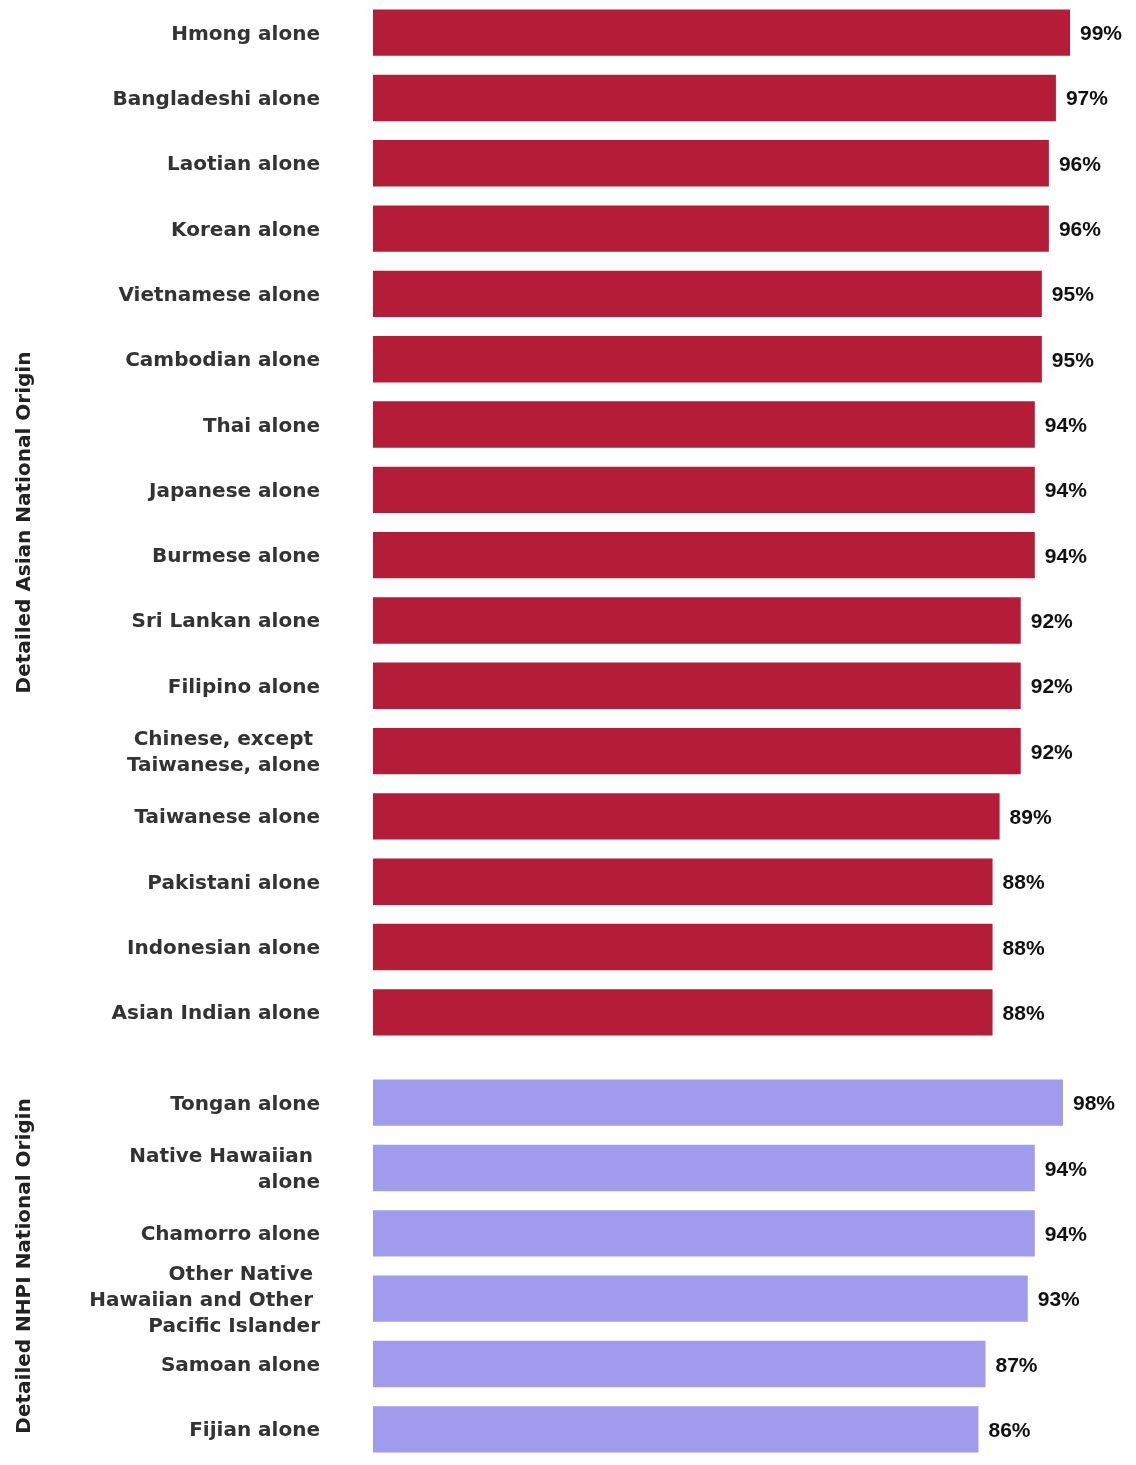 The image size is (1136, 1465). What do you see at coordinates (254, 1429) in the screenshot?
I see `y-tick-label: Fijian alone` at bounding box center [254, 1429].